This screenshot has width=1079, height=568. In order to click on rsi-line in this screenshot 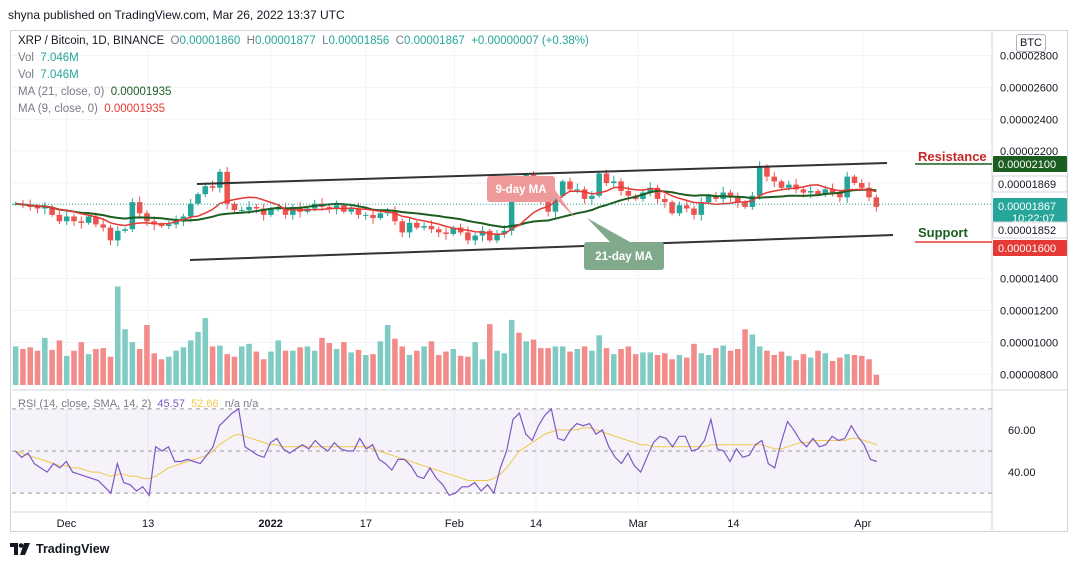, I will do `click(445, 452)`.